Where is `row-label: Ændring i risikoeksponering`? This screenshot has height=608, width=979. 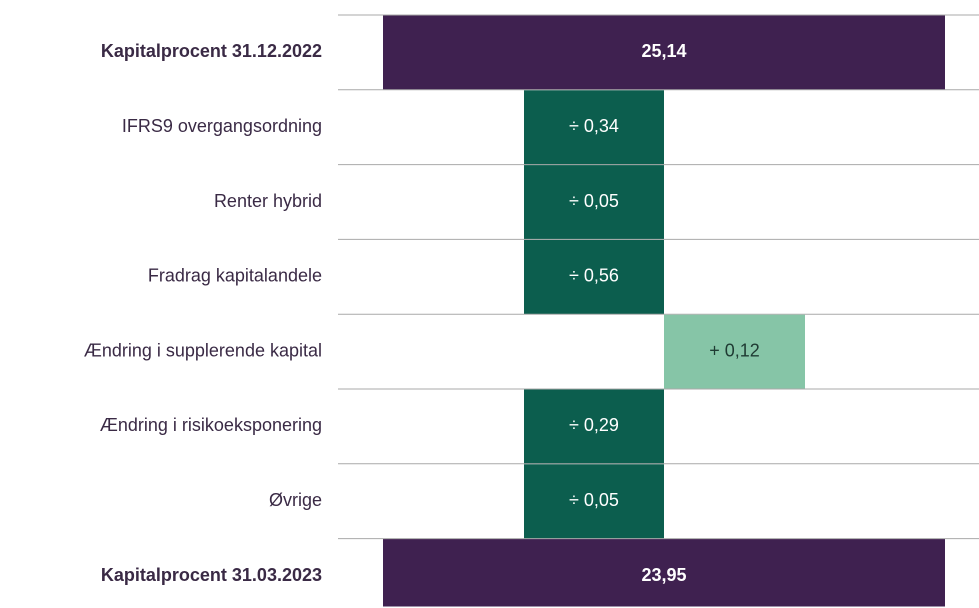 row-label: Ændring i risikoeksponering is located at coordinates (211, 425).